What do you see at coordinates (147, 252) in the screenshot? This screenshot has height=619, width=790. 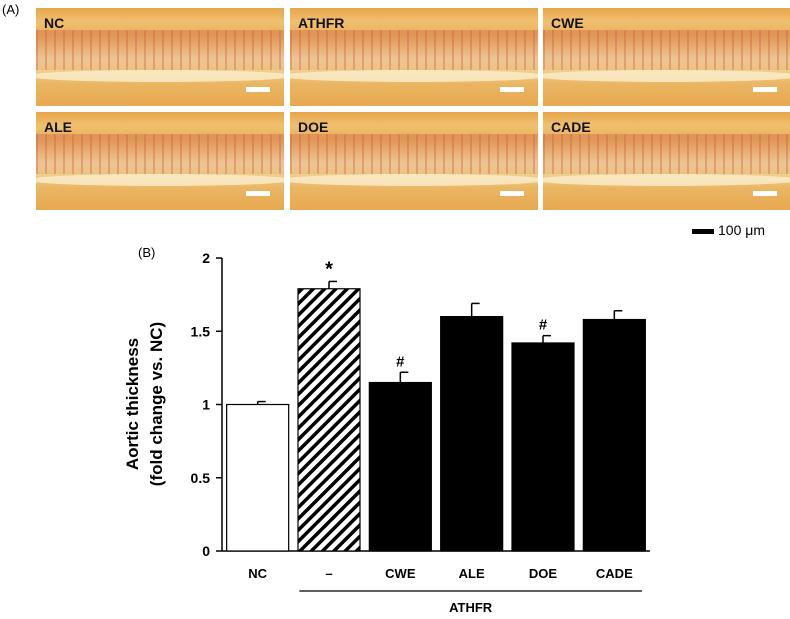 I see `panel-b-label: (B)` at bounding box center [147, 252].